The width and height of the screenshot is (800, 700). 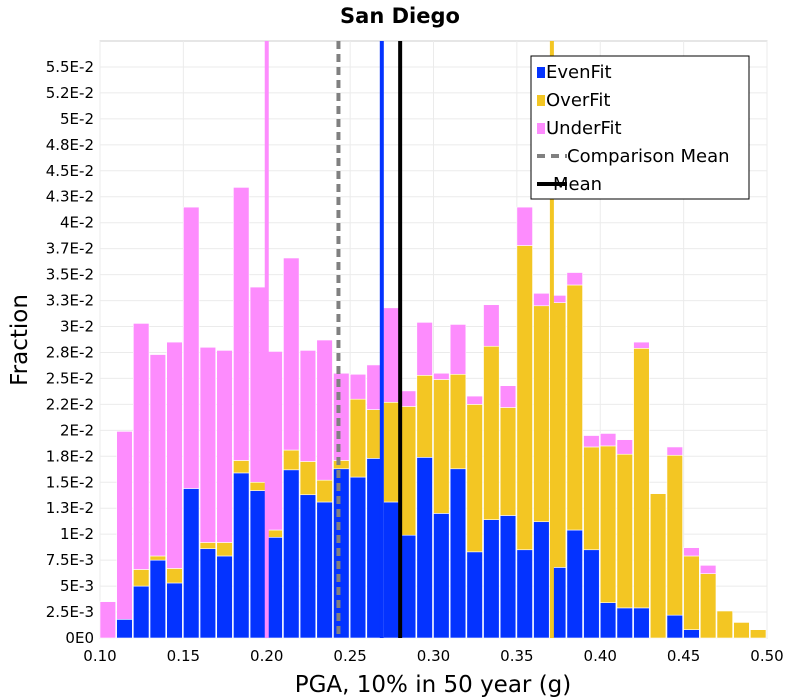 What do you see at coordinates (70, 145) in the screenshot?
I see `y-tick-label: 4.8E-2` at bounding box center [70, 145].